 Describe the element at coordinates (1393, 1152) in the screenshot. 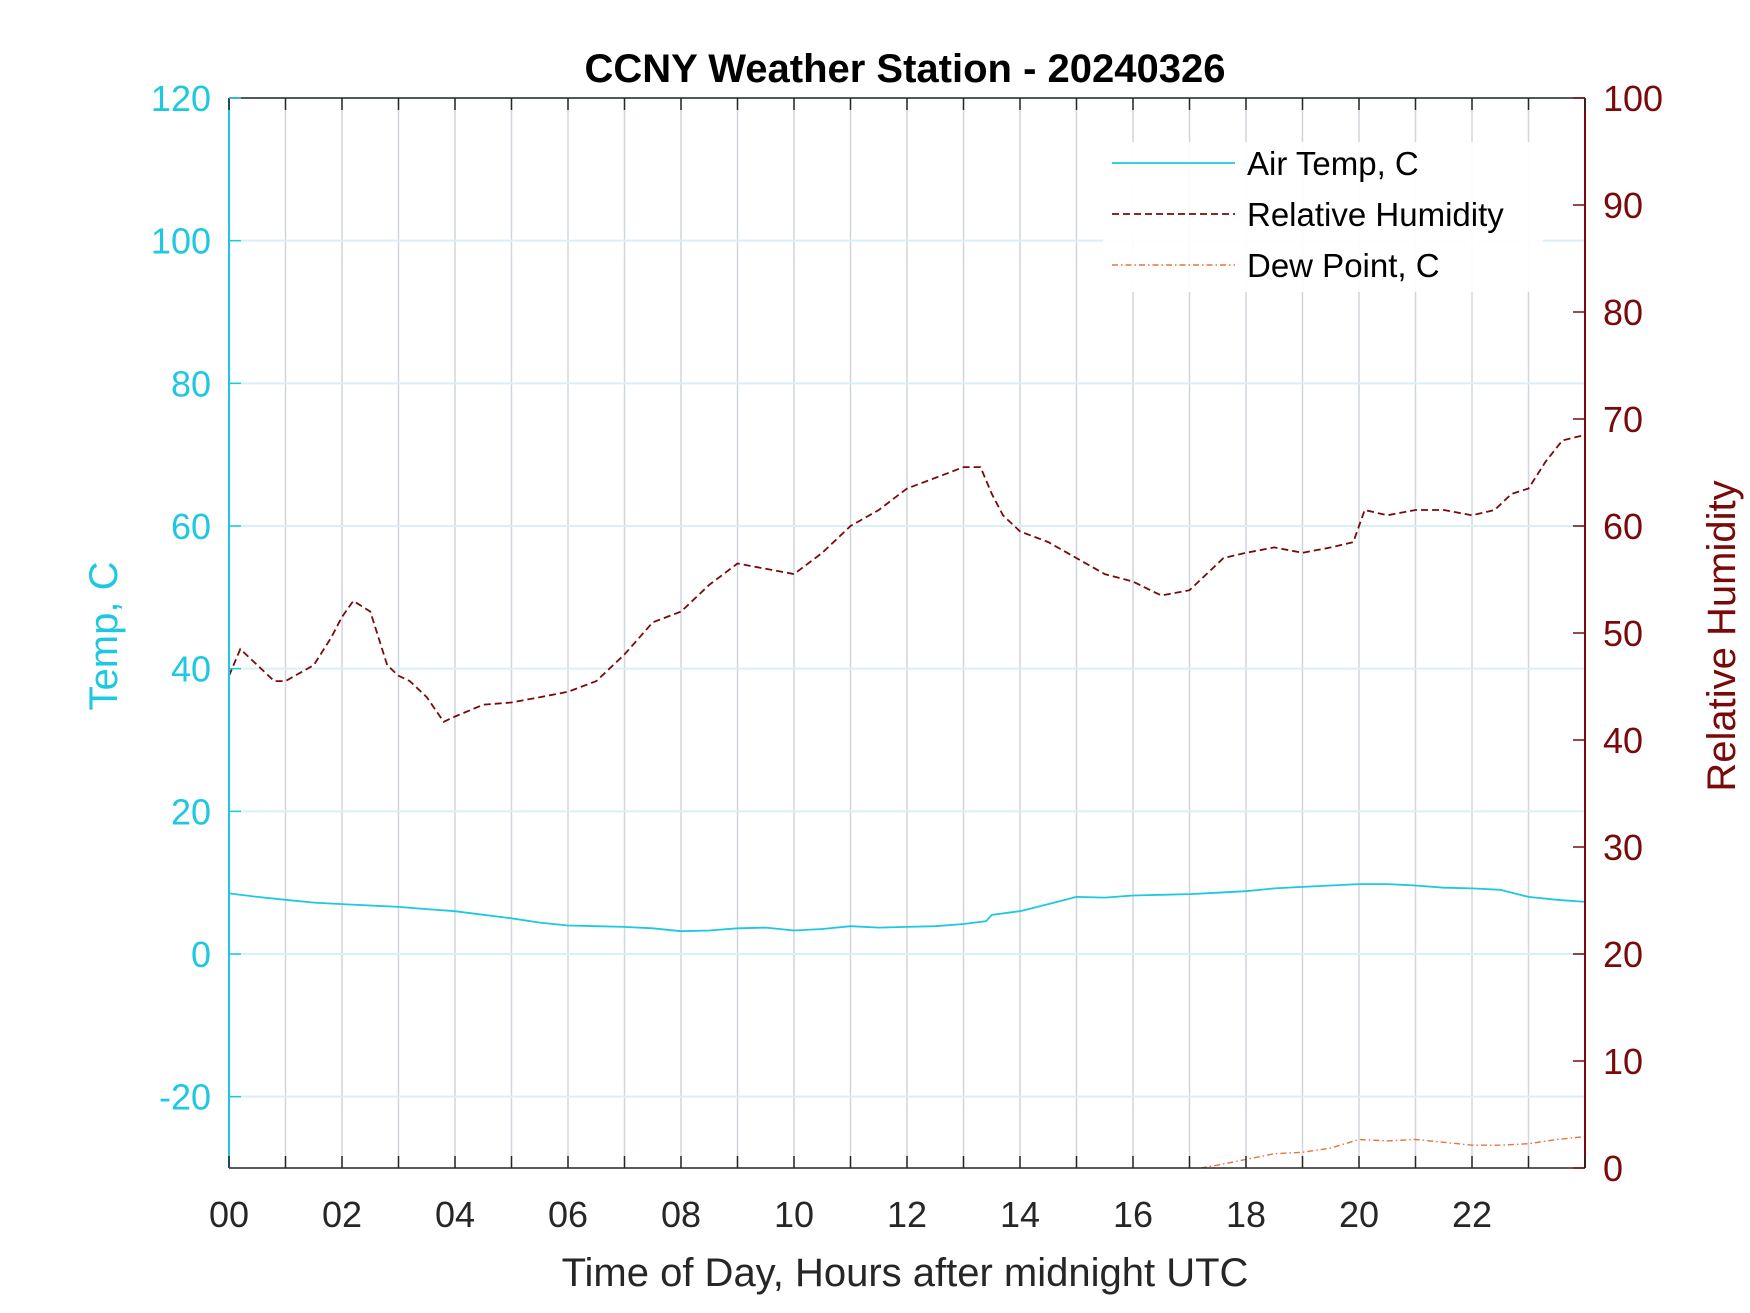

I see `dew-point-line` at that location.